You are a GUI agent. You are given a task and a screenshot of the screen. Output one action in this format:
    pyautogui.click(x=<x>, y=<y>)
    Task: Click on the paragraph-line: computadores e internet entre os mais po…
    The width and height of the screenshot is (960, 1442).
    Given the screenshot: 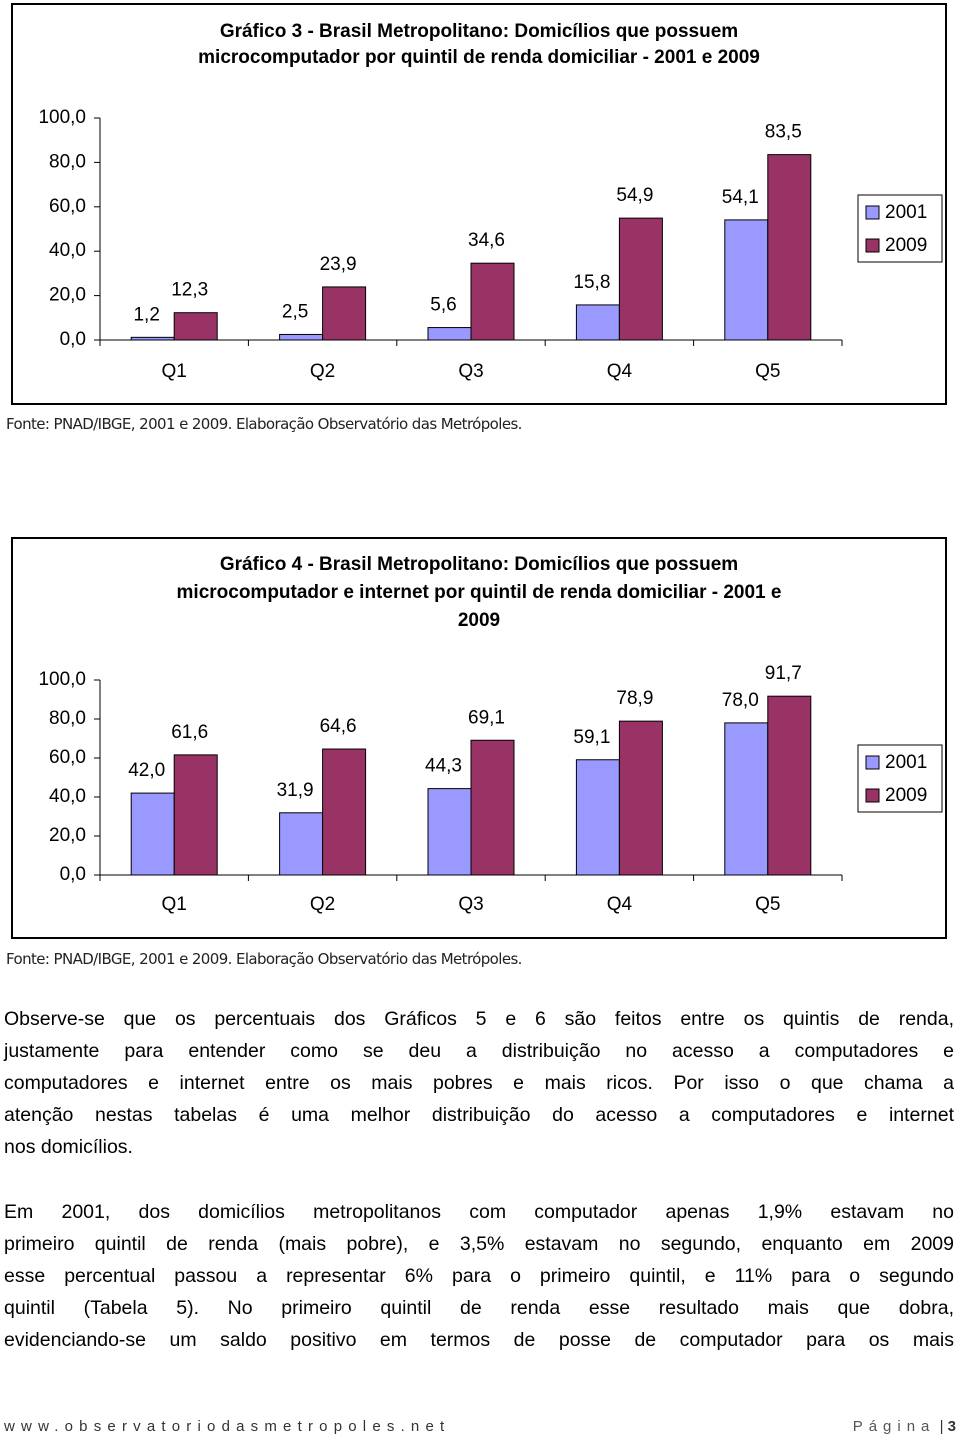 What is the action you would take?
    pyautogui.click(x=479, y=1083)
    